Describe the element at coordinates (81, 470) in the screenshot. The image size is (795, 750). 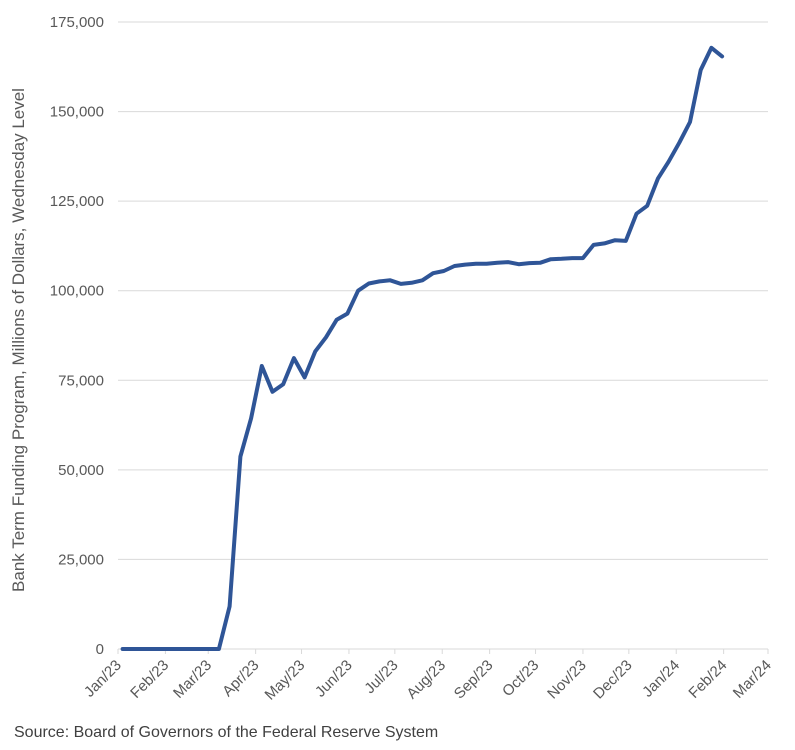
I see `y-tick-label: 50,000` at that location.